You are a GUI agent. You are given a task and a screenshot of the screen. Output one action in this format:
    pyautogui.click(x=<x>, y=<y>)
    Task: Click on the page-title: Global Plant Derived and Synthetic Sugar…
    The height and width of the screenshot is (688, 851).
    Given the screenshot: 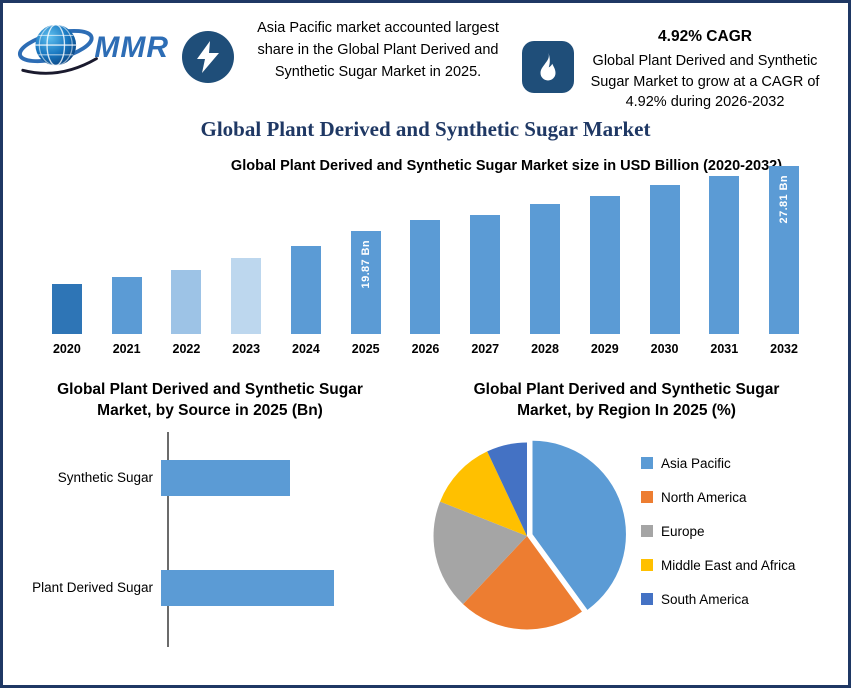 What is the action you would take?
    pyautogui.click(x=425, y=128)
    